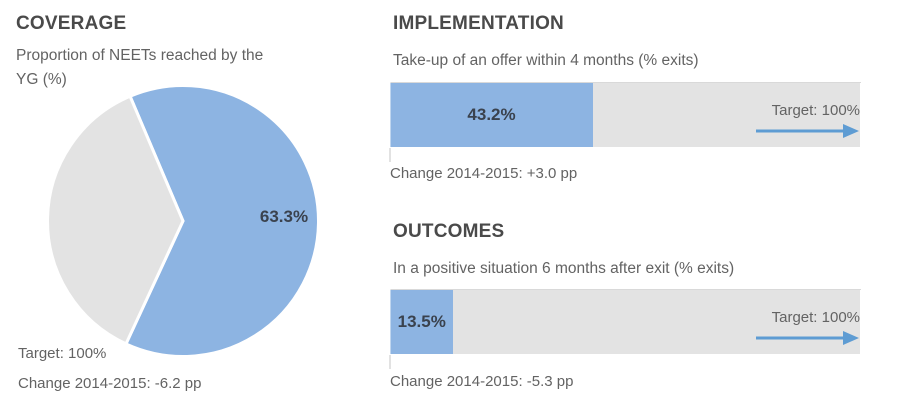 Image resolution: width=897 pixels, height=412 pixels. I want to click on outcomes-value-bar: 13.5%, so click(422, 322).